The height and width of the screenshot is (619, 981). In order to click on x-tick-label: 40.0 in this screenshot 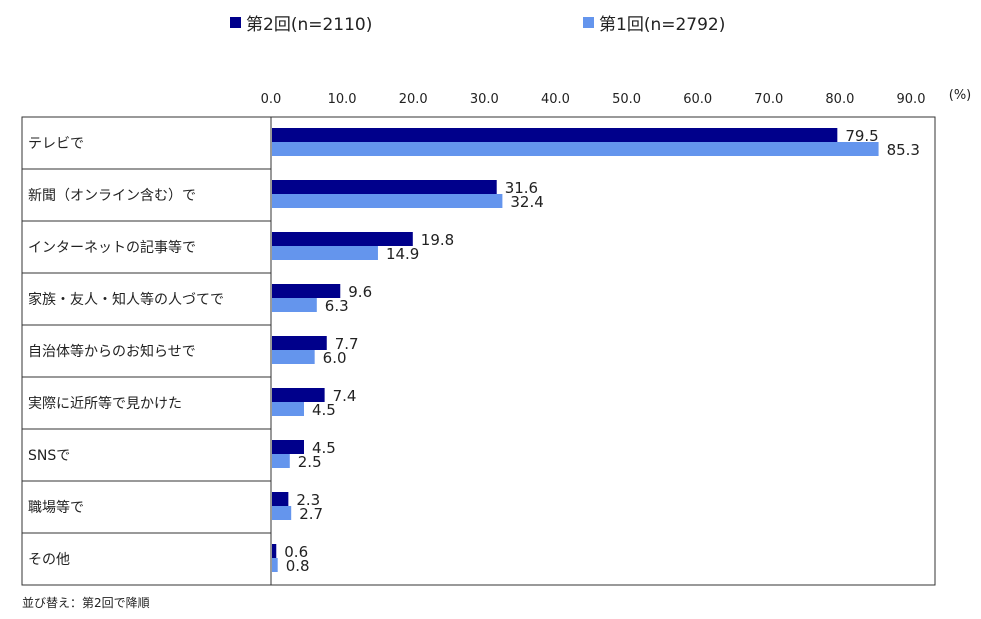, I will do `click(555, 99)`.